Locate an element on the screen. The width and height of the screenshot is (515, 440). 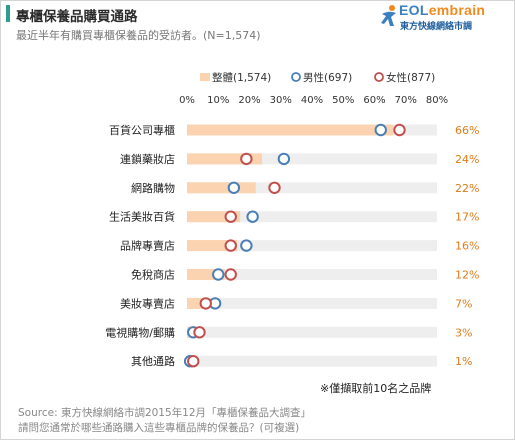
x-tick-label: 70% is located at coordinates (406, 100).